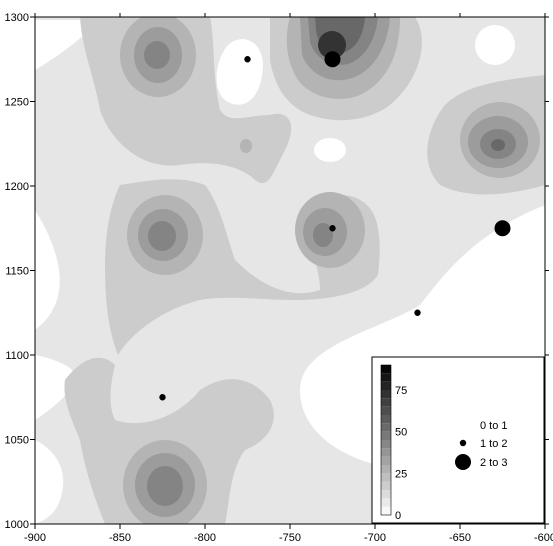  Describe the element at coordinates (494, 444) in the screenshot. I see `size-legend-label: 1 to 2` at that location.